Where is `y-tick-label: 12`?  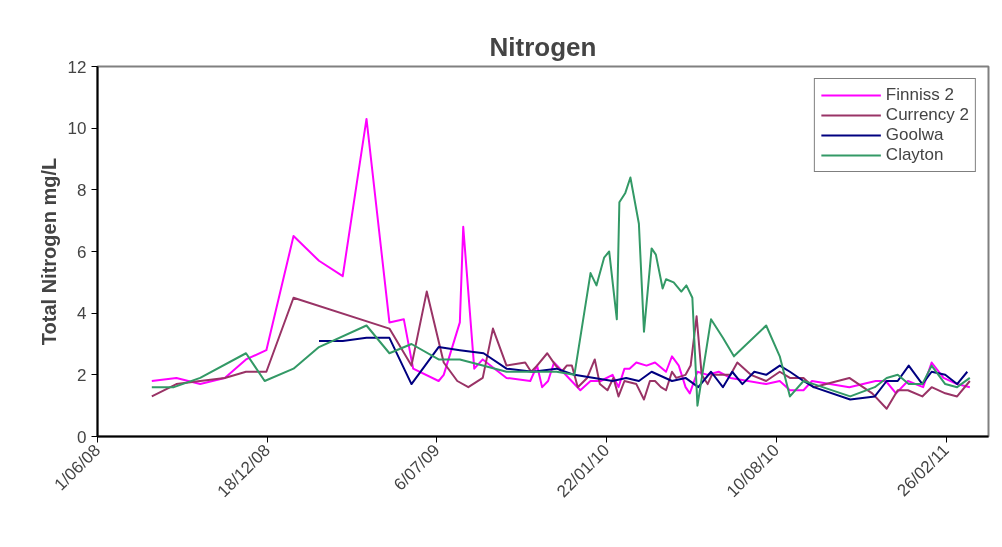 y-tick-label: 12 is located at coordinates (77, 67).